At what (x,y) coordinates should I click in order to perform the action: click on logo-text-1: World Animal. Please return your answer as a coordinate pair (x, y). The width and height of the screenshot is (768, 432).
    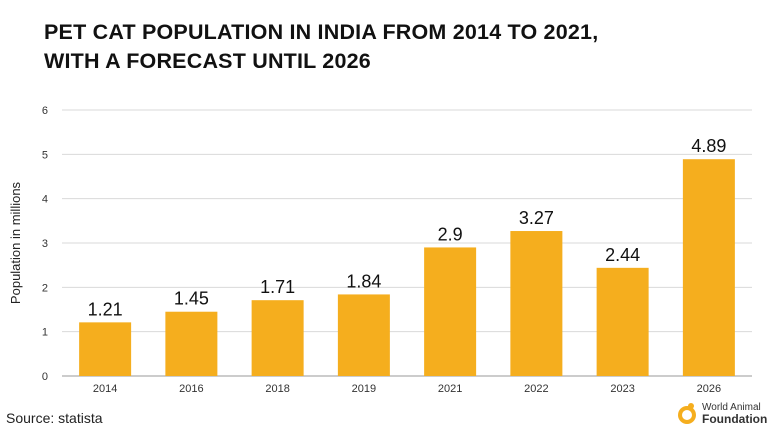
    Looking at the image, I should click on (731, 407).